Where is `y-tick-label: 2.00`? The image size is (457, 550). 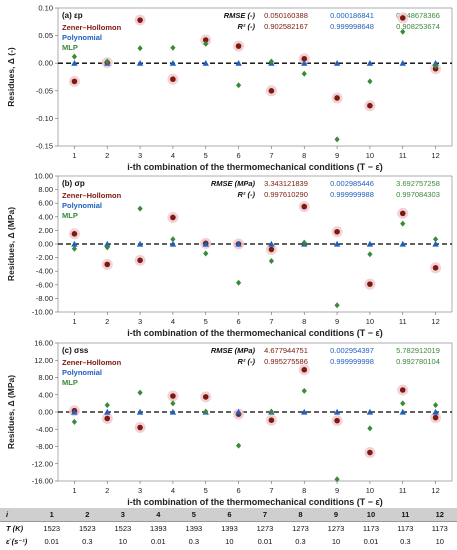
y-tick-label: 2.00 is located at coordinates (45, 230).